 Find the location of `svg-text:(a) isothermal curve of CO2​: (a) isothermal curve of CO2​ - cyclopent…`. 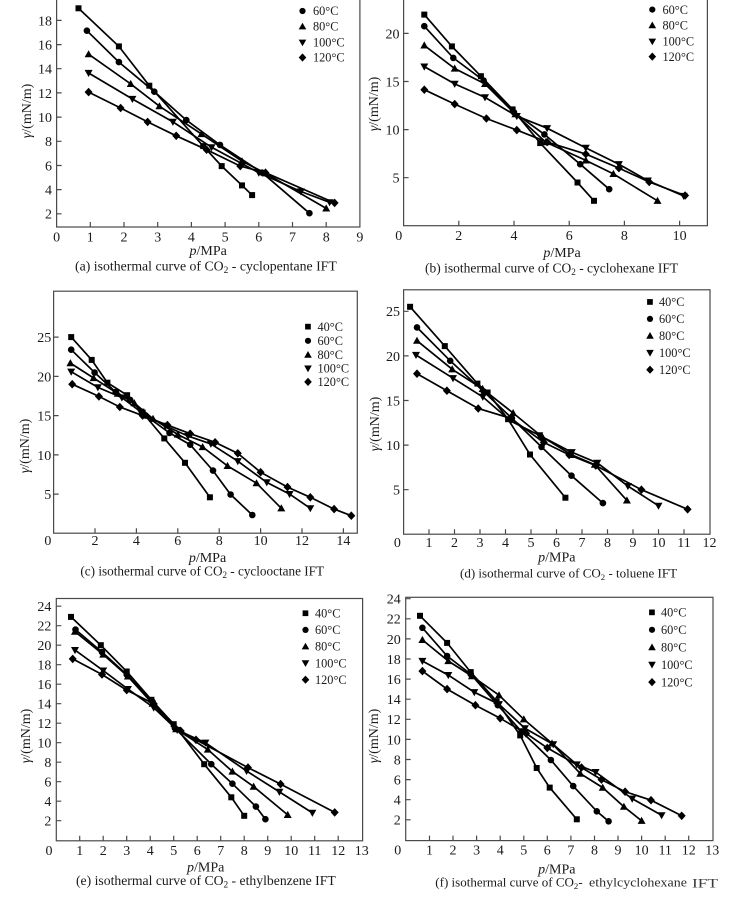

svg-text:(a) isothermal curve of CO2​: (a) isothermal curve of CO2​ - cyclopent… is located at coordinates (206, 267).